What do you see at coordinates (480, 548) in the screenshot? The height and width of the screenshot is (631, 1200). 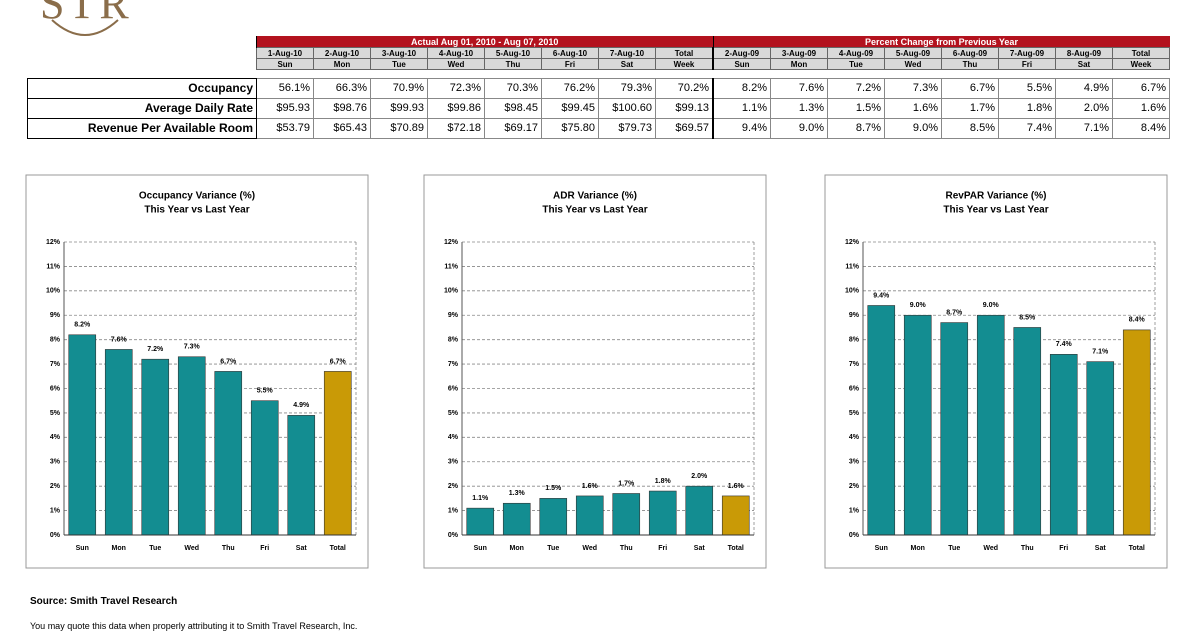 I see `x-tick-label: Sun` at bounding box center [480, 548].